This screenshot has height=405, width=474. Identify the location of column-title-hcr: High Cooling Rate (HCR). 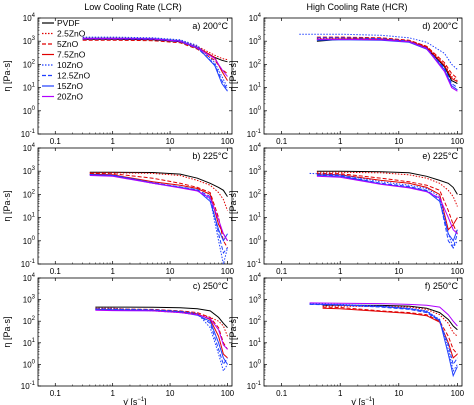
(356, 7).